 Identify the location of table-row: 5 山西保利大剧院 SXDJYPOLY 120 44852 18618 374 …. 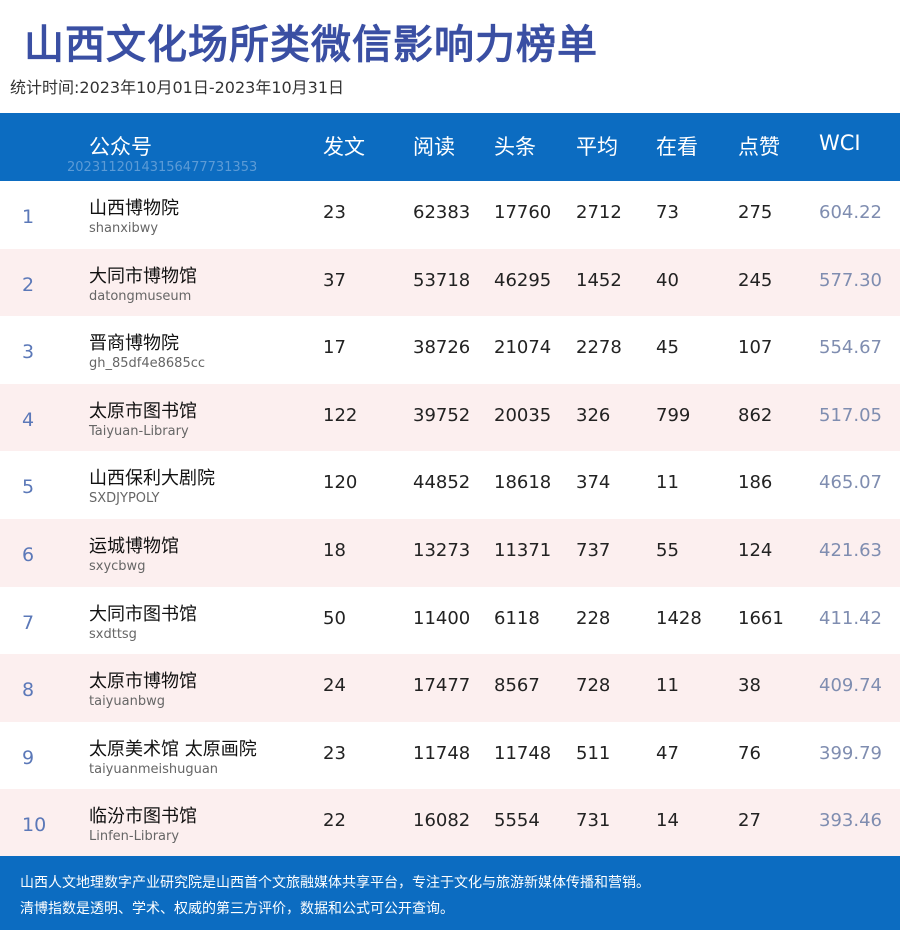
(450, 485).